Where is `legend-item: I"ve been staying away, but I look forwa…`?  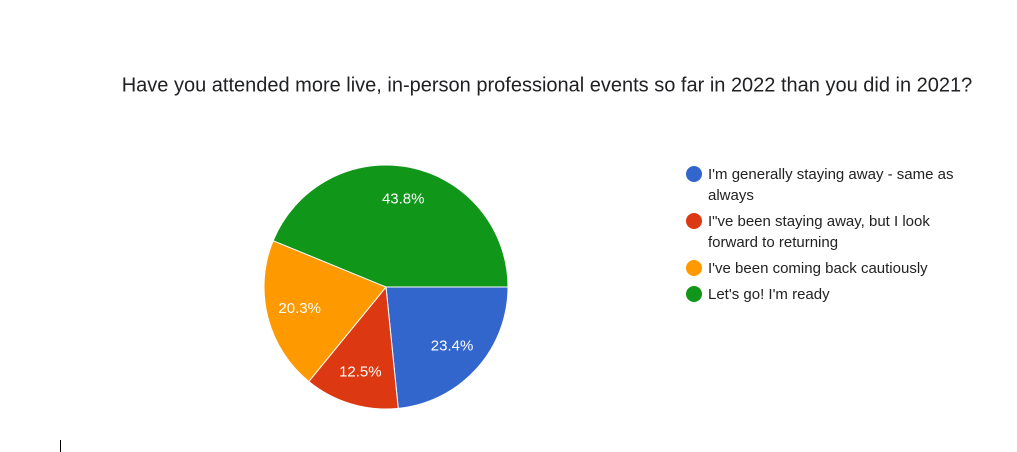
legend-item: I"ve been staying away, but I look forwa… is located at coordinates (834, 232).